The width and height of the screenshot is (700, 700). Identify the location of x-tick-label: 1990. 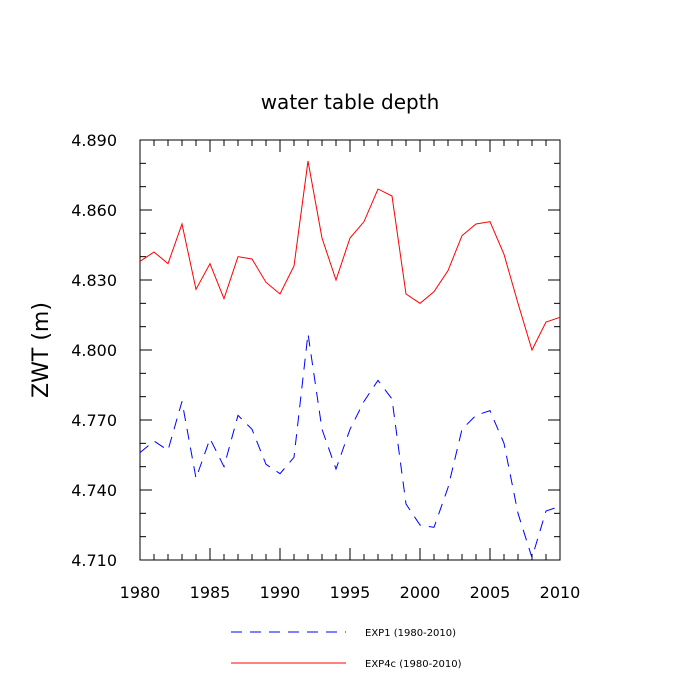
(280, 592).